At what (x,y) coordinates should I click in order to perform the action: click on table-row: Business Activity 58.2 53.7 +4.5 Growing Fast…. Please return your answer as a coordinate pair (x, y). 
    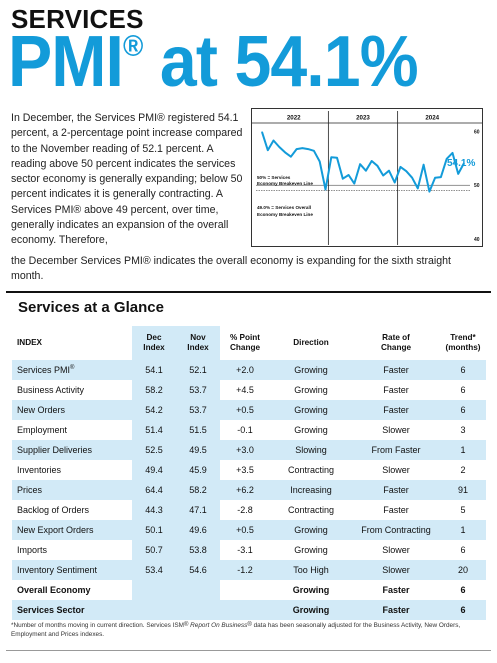
    Looking at the image, I should click on (249, 390).